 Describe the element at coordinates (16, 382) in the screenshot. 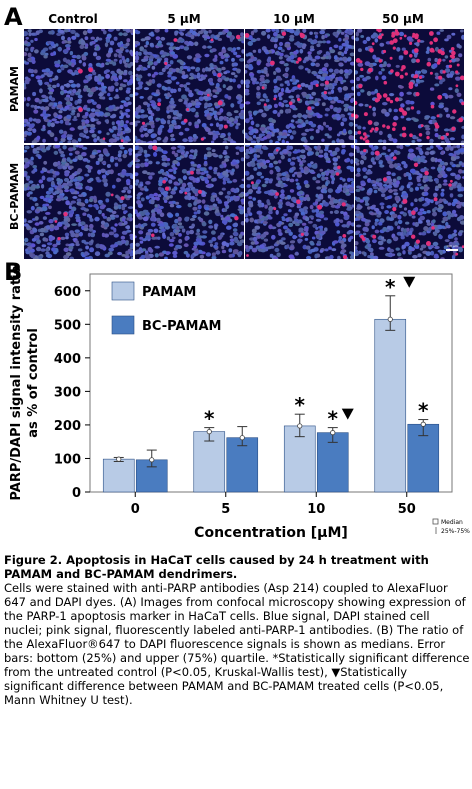

I see `y-axis-label-line1: PARP/DAPI signal intensity ratio` at that location.